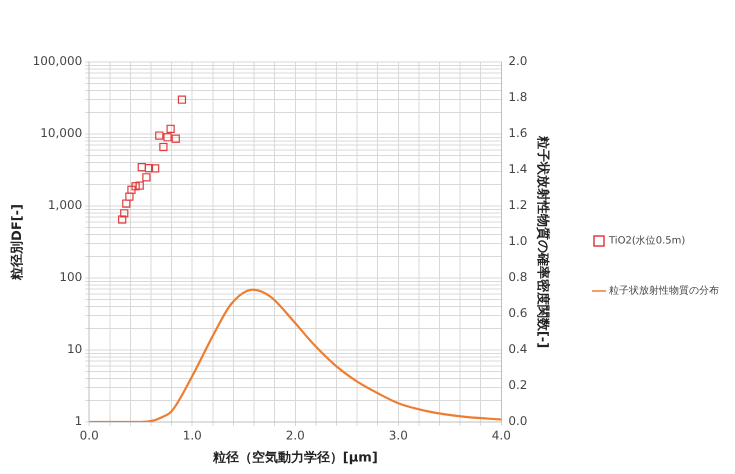 This screenshot has width=735, height=474. What do you see at coordinates (518, 97) in the screenshot?
I see `y2-tick-label: 1.8` at bounding box center [518, 97].